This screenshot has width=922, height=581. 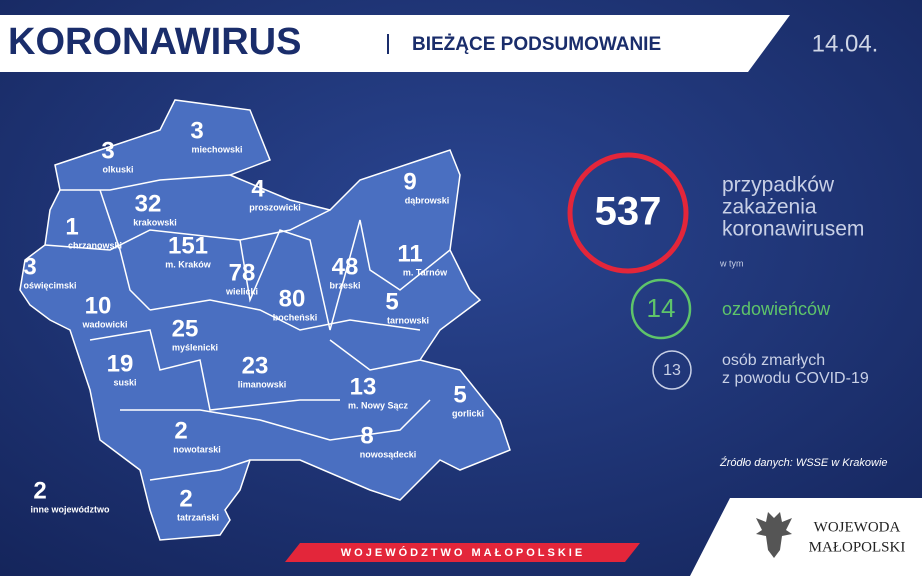 What do you see at coordinates (198, 517) in the screenshot?
I see `district-name: tatrzański` at bounding box center [198, 517].